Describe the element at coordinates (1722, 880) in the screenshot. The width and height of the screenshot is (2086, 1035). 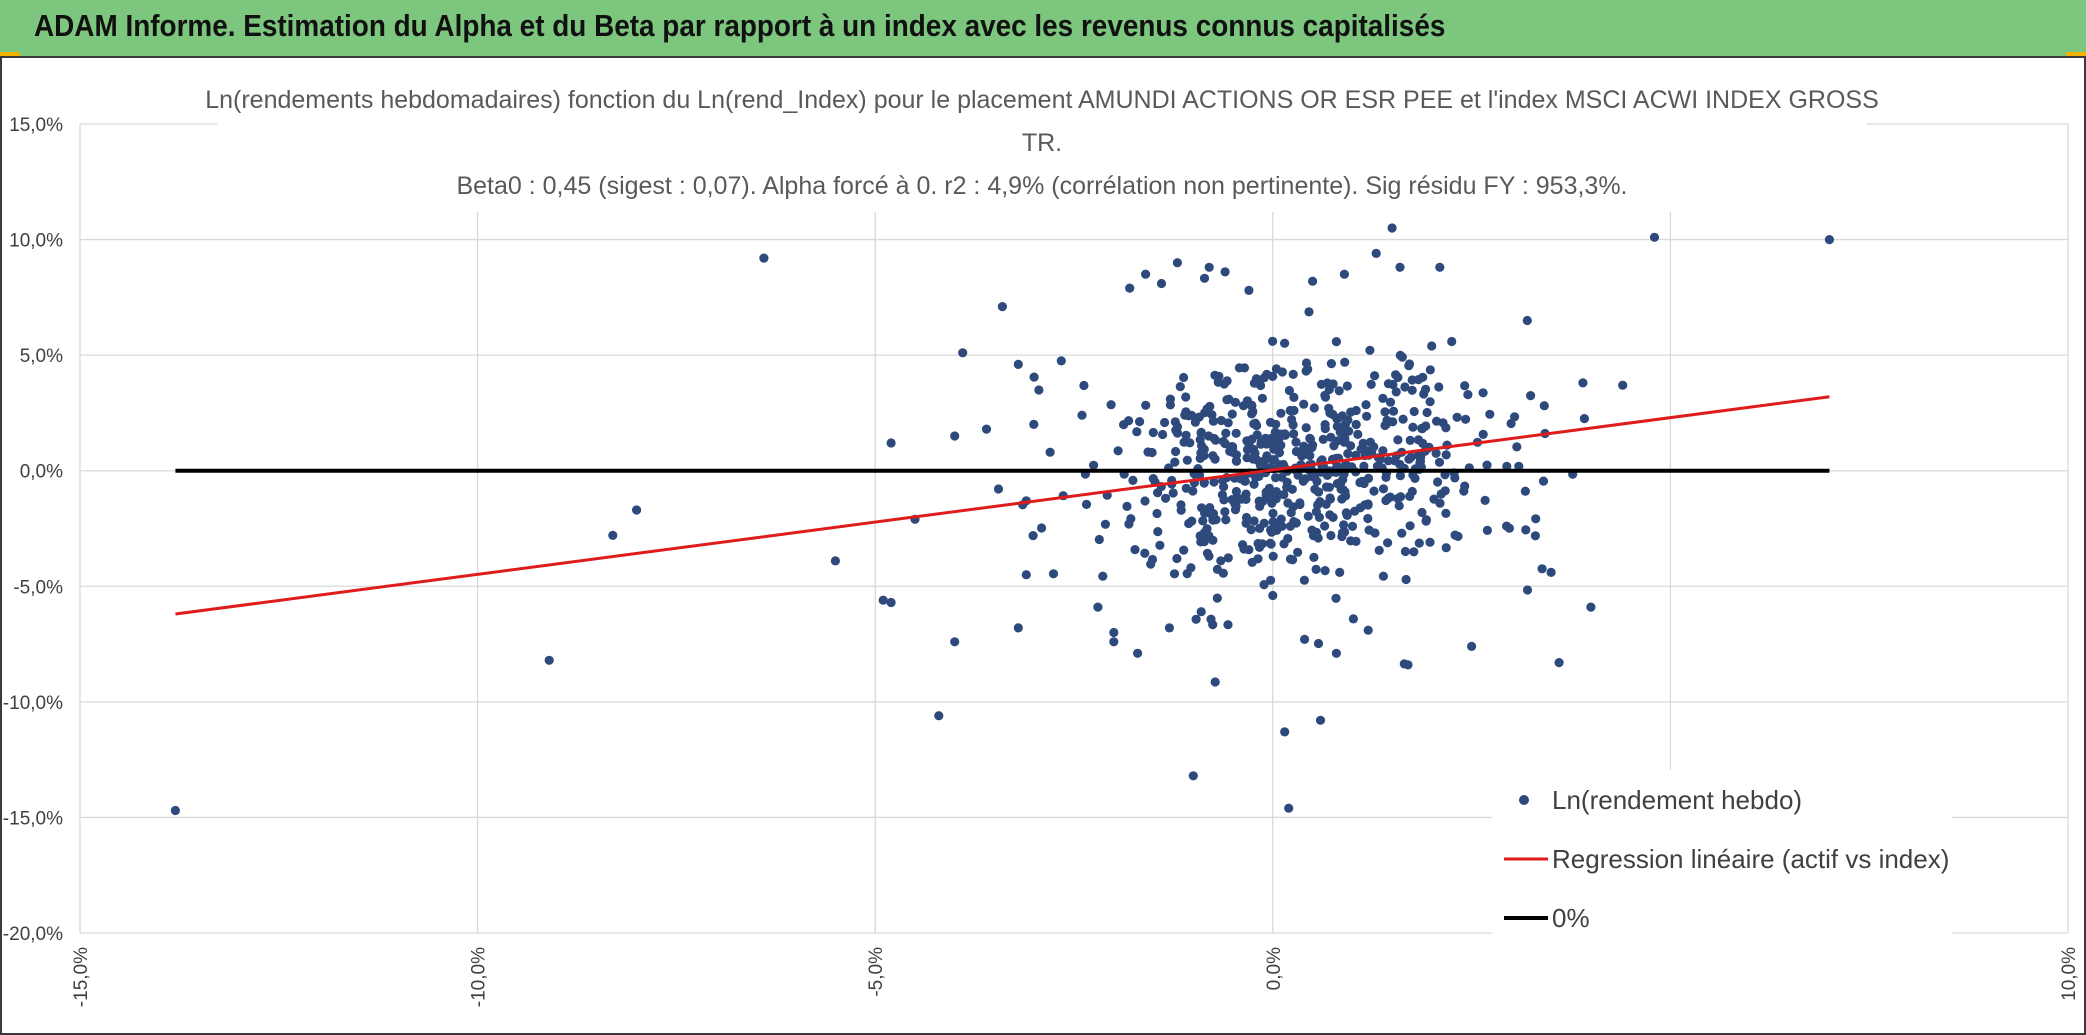
I see `legend-background` at that location.